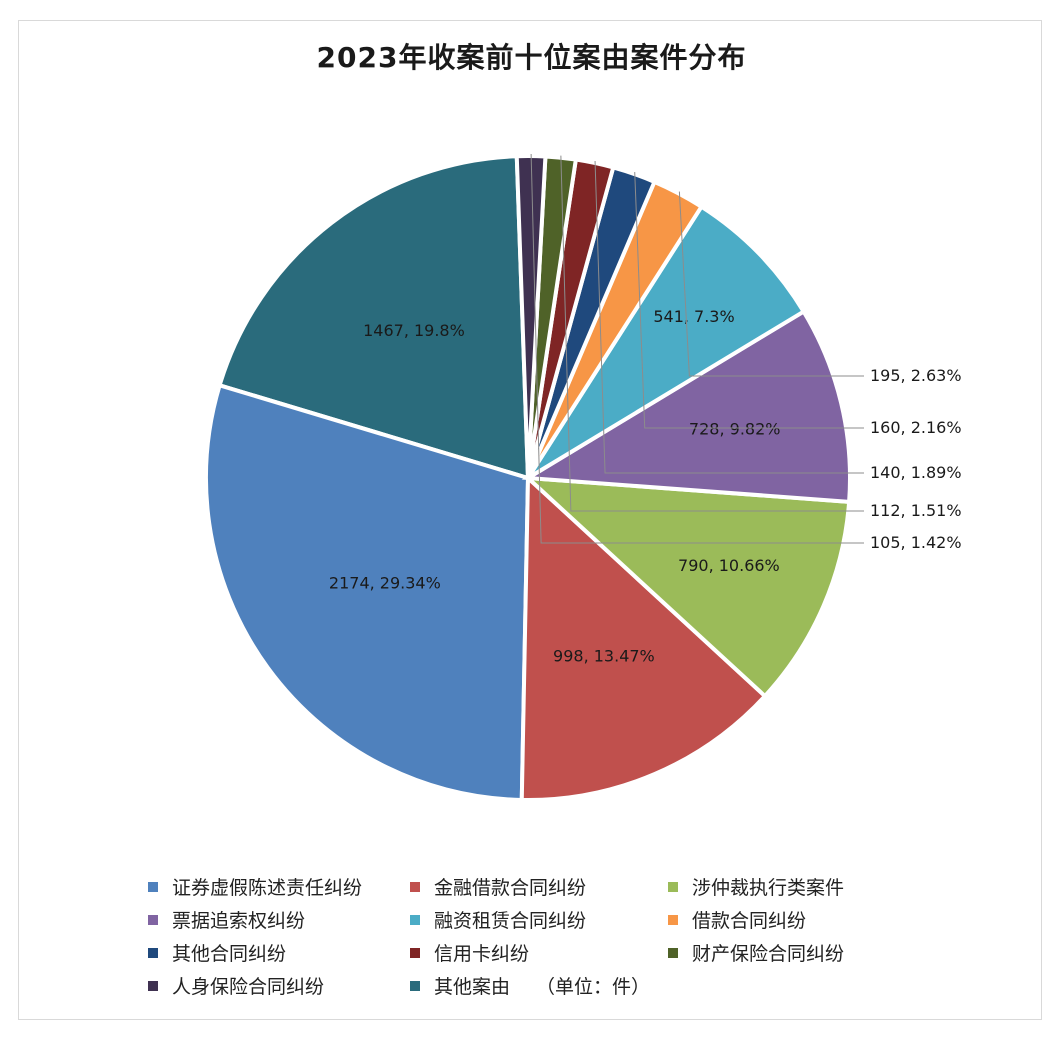 The height and width of the screenshot is (1042, 1063). Describe the element at coordinates (510, 921) in the screenshot. I see `legend-label: 融资租赁合同纠纷` at that location.